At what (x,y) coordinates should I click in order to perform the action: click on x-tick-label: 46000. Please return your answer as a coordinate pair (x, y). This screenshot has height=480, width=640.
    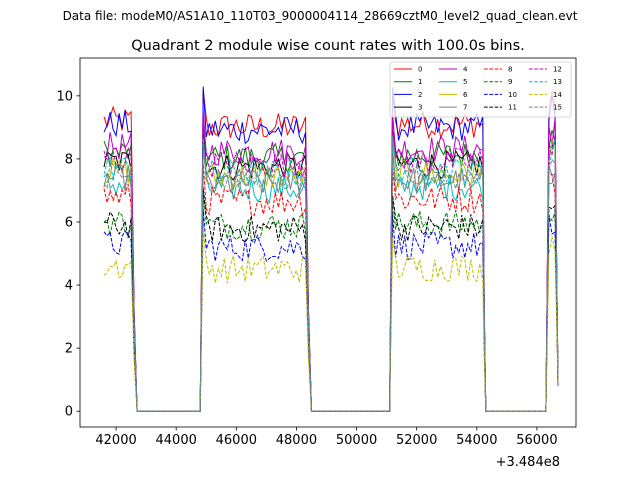
    Looking at the image, I should click on (236, 440).